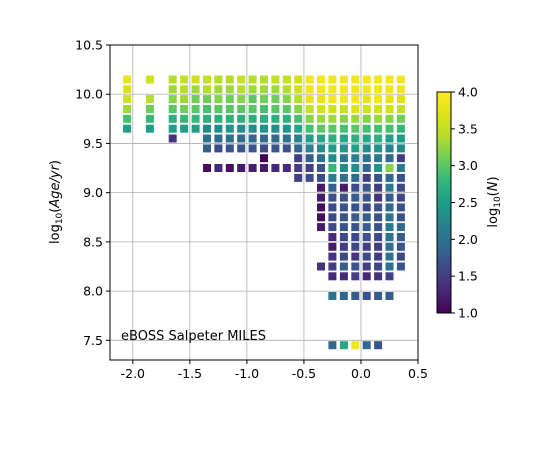  I want to click on colorbar-tick-label: 2.0, so click(468, 239).